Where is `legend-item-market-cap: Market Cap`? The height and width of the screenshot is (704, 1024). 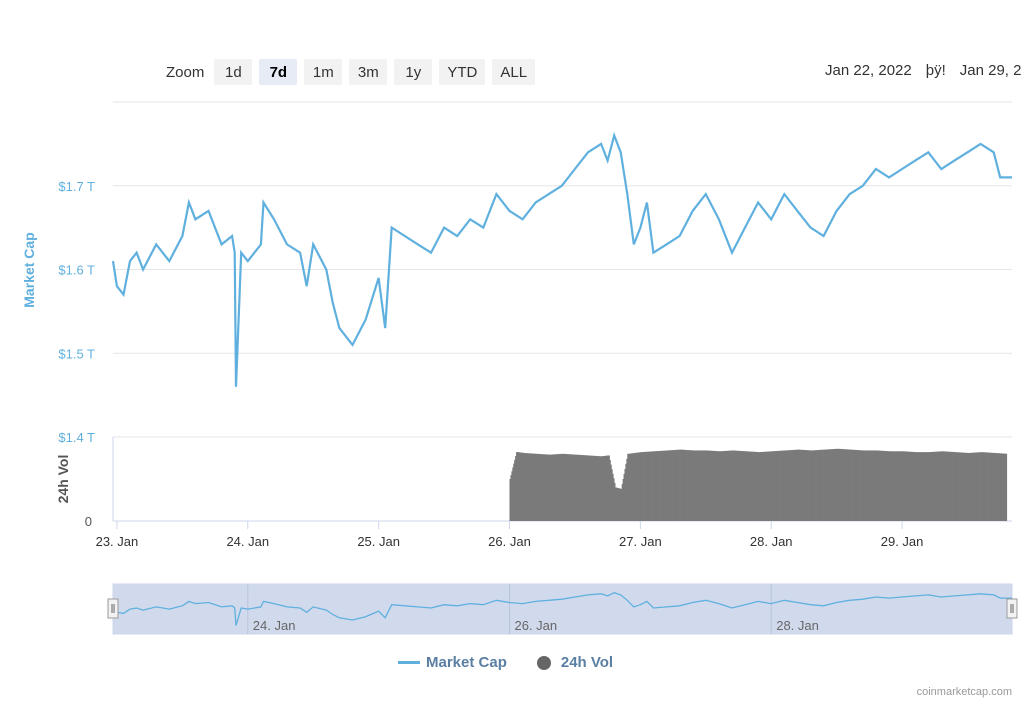
legend-item-market-cap: Market Cap is located at coordinates (452, 662).